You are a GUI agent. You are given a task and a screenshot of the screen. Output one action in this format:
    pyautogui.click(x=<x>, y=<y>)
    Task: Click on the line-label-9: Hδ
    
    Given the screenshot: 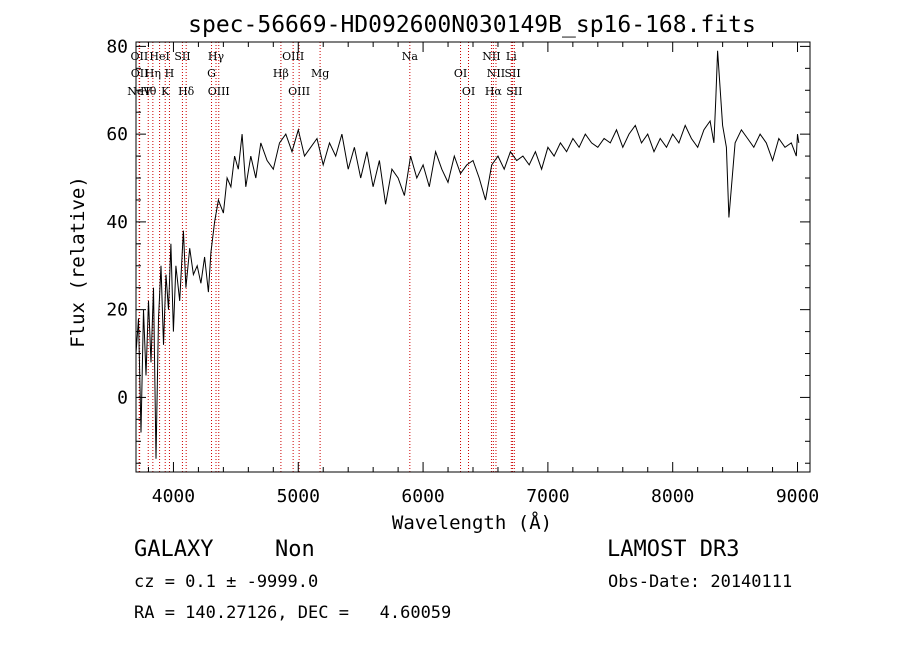 What is the action you would take?
    pyautogui.click(x=186, y=91)
    